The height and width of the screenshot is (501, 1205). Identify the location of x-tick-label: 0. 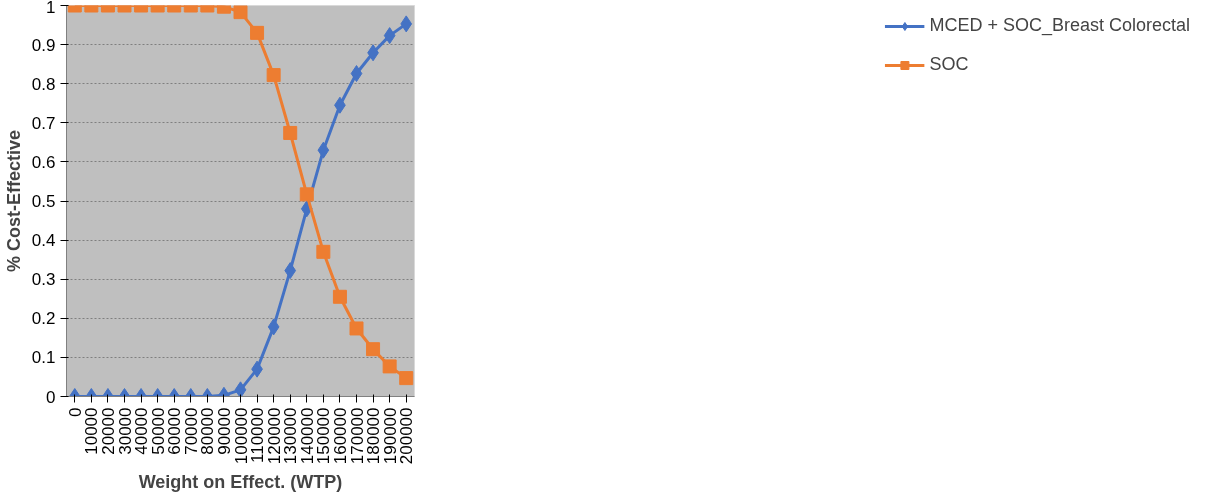
(75, 412).